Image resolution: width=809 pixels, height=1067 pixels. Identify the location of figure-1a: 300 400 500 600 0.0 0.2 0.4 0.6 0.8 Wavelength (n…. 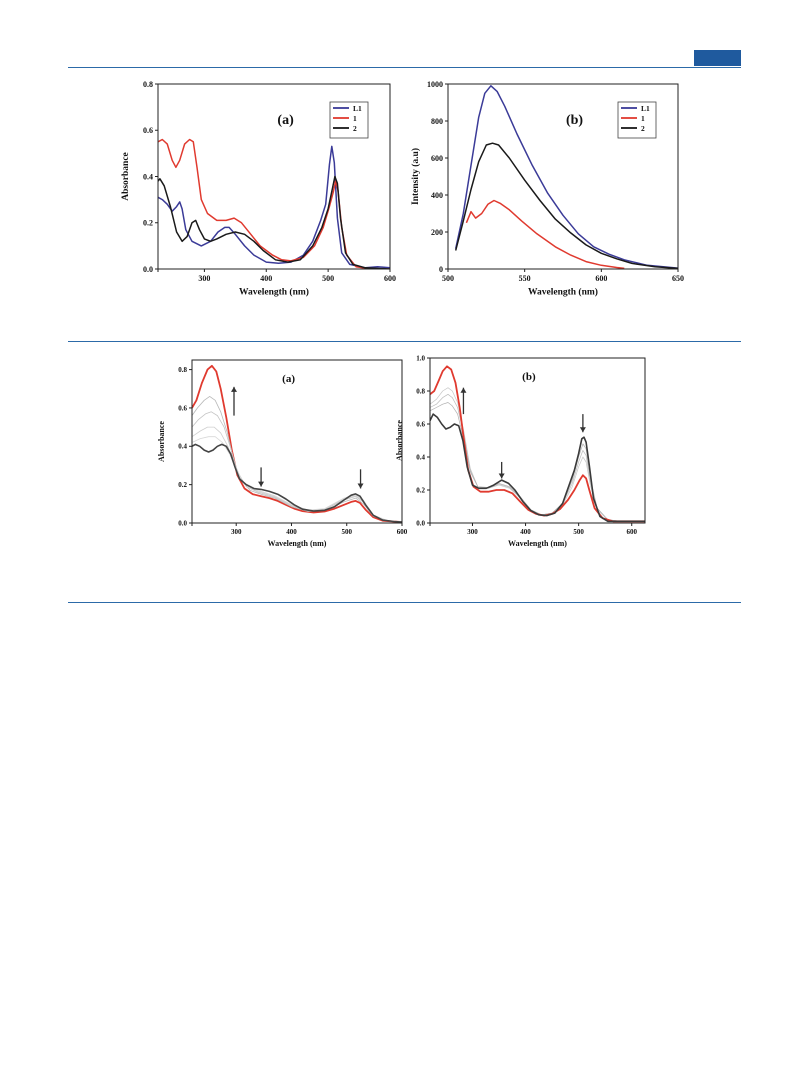
(265, 198).